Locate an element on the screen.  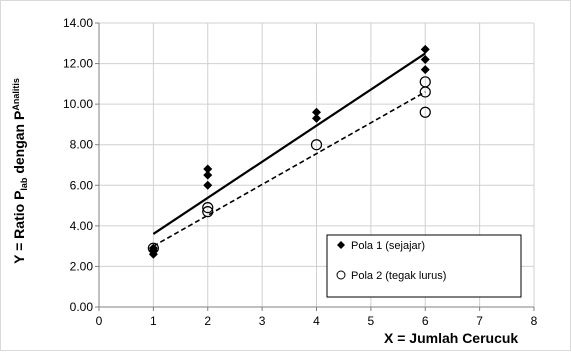
legend-circle-icon is located at coordinates (341, 275).